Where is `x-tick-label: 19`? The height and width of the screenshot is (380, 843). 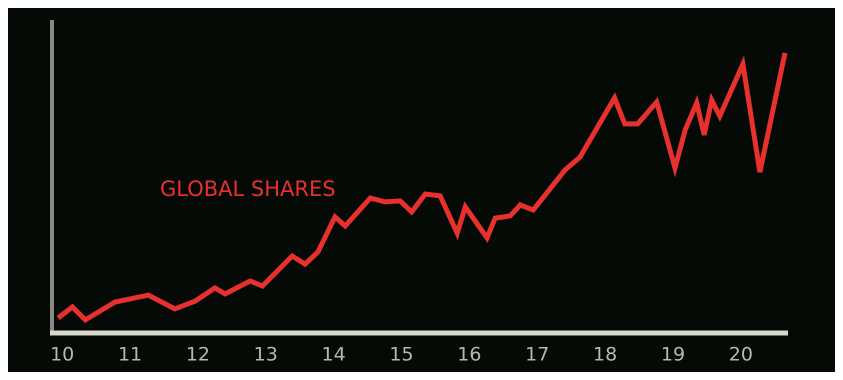 x-tick-label: 19 is located at coordinates (673, 355).